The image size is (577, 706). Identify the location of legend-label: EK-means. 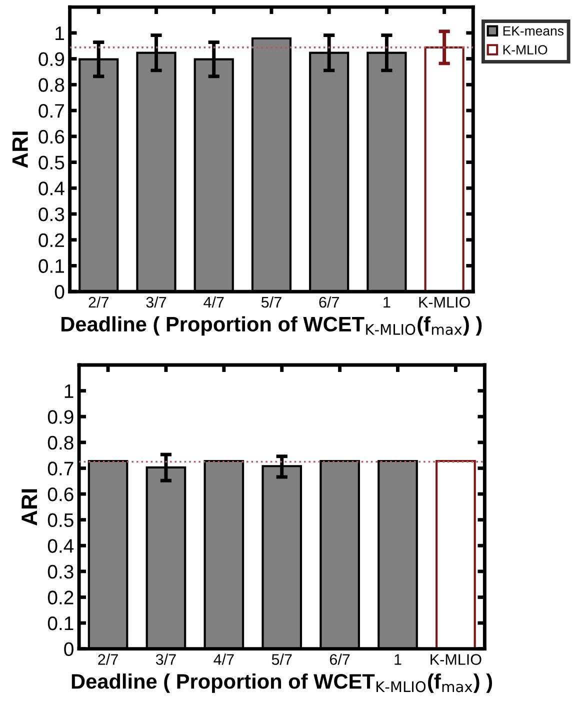
(533, 31).